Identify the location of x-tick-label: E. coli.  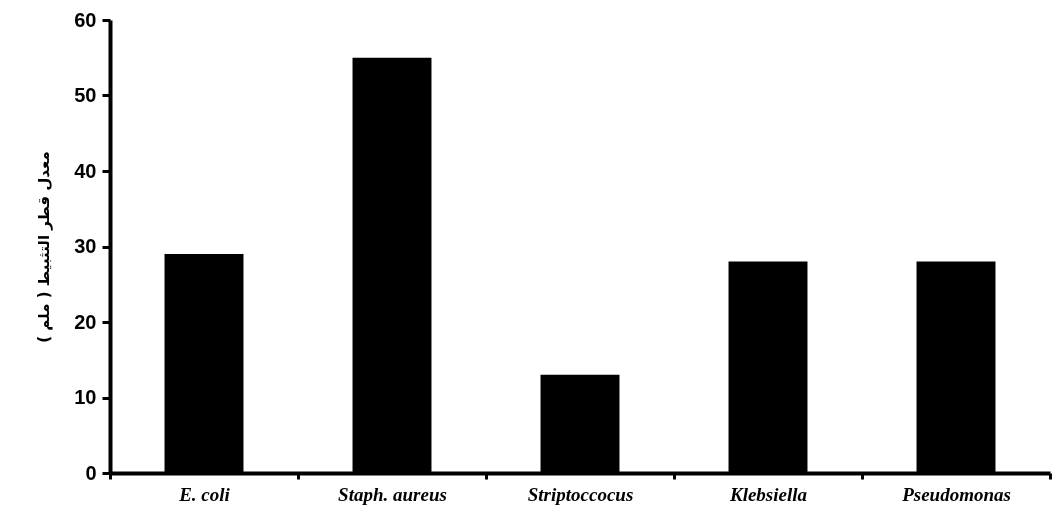
(204, 494).